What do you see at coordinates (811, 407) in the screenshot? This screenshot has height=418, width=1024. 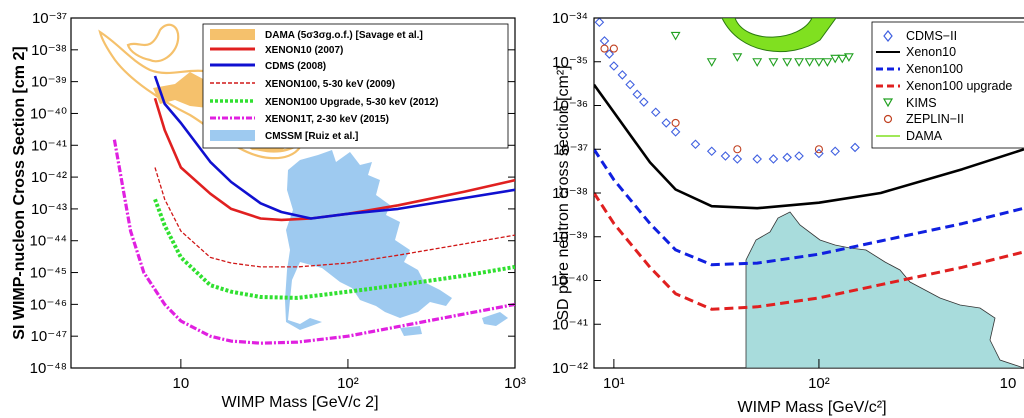 I see `right-x-axis-label: WIMP Mass [GeV/c²]` at bounding box center [811, 407].